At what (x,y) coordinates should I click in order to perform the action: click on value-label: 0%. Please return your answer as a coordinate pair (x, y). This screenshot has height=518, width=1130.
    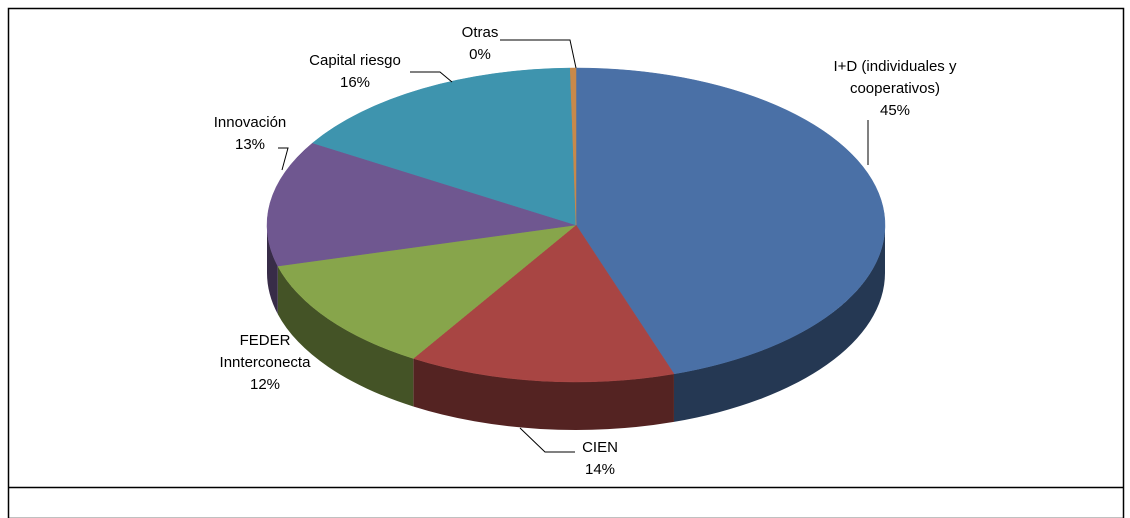
    Looking at the image, I should click on (480, 54).